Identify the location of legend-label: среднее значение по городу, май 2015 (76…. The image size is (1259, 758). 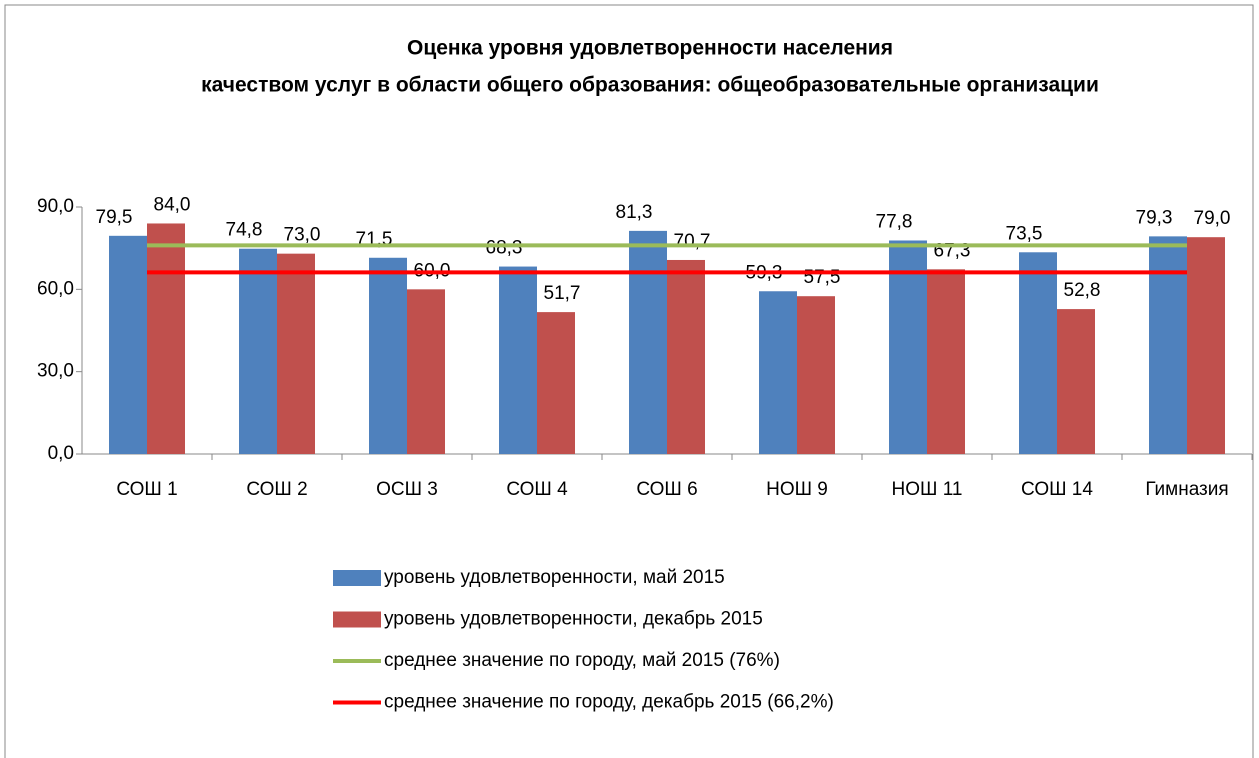
(582, 660).